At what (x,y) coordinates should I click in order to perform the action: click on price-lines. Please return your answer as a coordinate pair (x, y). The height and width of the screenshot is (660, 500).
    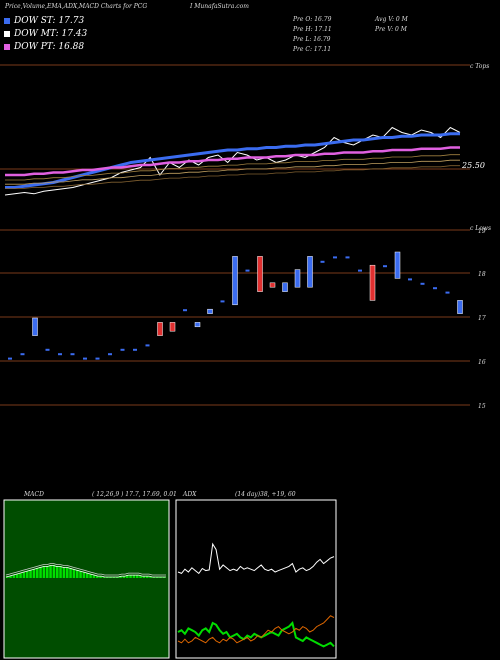
    Looking at the image, I should click on (232, 161).